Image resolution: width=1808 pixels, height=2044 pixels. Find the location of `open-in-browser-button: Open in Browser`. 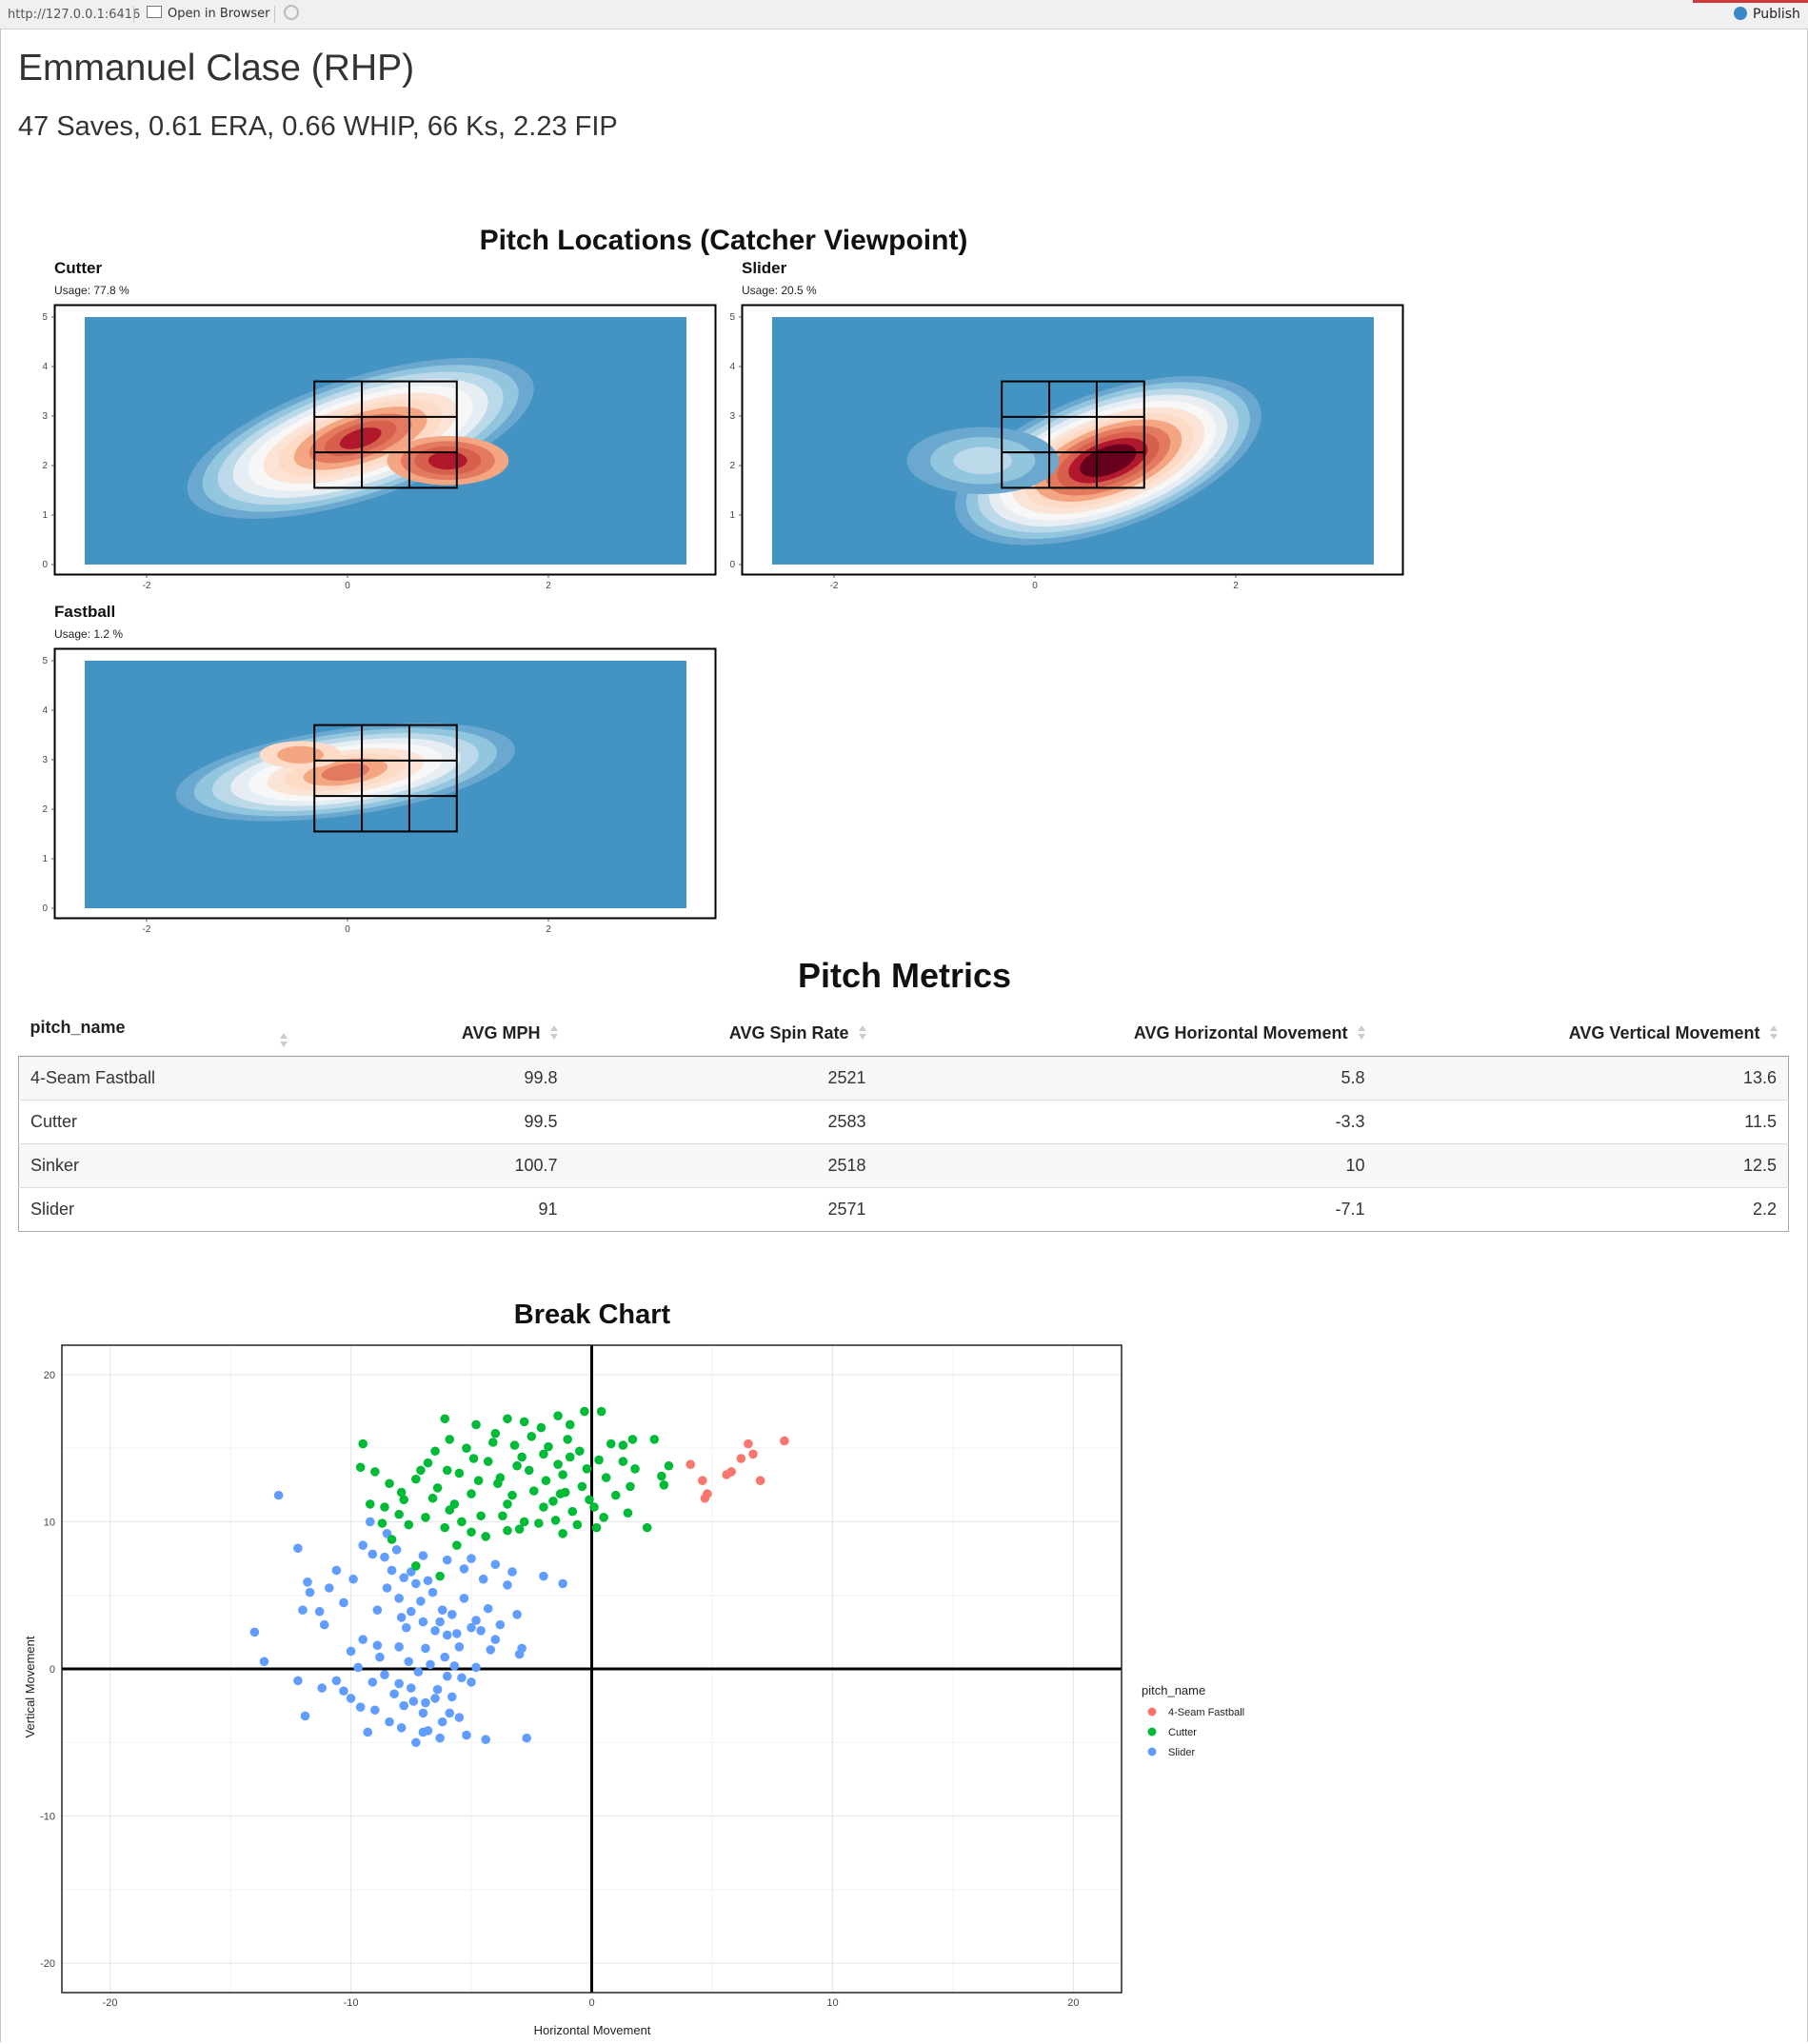

open-in-browser-button: Open in Browser is located at coordinates (208, 14).